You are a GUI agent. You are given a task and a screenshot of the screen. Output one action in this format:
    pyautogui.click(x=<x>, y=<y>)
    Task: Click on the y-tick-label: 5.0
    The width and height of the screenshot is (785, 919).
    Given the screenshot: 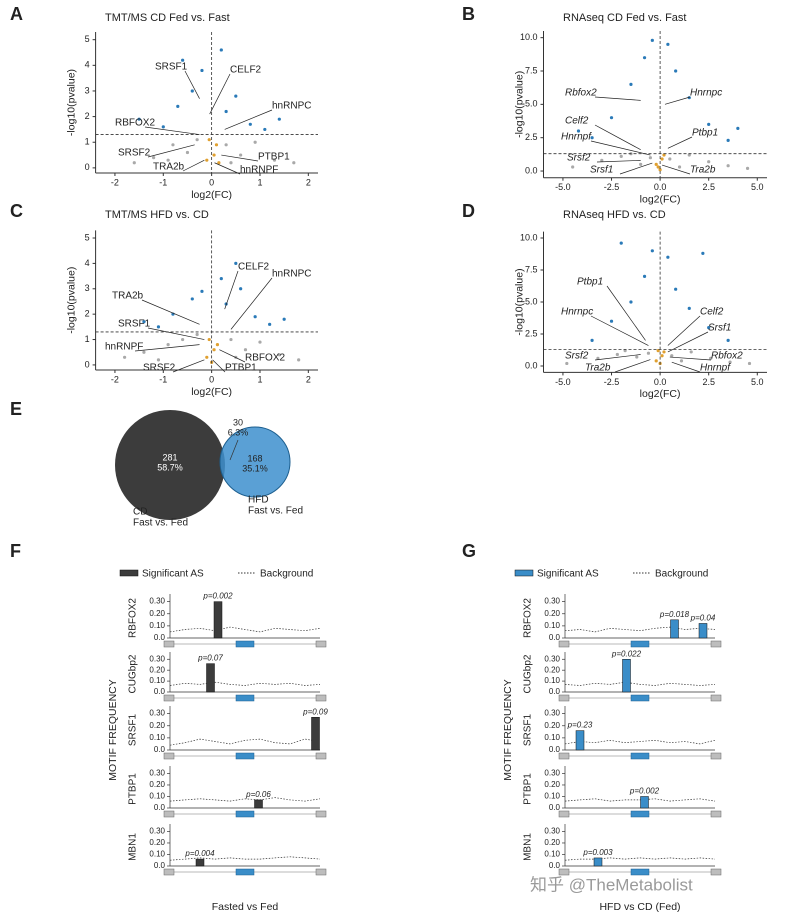 What is the action you would take?
    pyautogui.click(x=531, y=104)
    